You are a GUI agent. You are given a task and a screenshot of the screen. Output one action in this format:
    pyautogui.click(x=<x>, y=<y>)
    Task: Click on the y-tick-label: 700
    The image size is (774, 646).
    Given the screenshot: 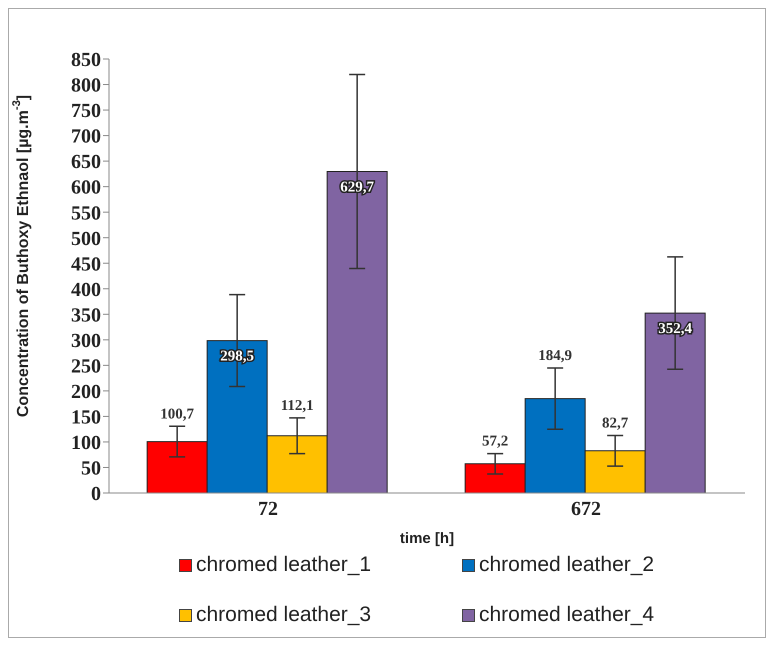 What is the action you would take?
    pyautogui.click(x=86, y=137)
    